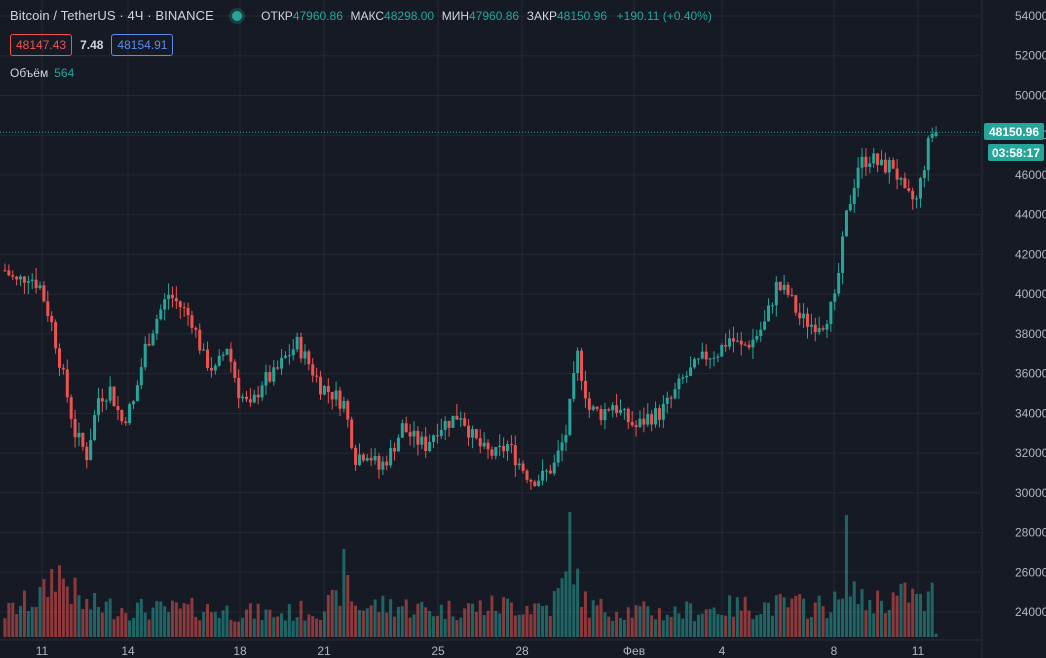 The image size is (1046, 658). I want to click on low-label: МИН, so click(455, 16).